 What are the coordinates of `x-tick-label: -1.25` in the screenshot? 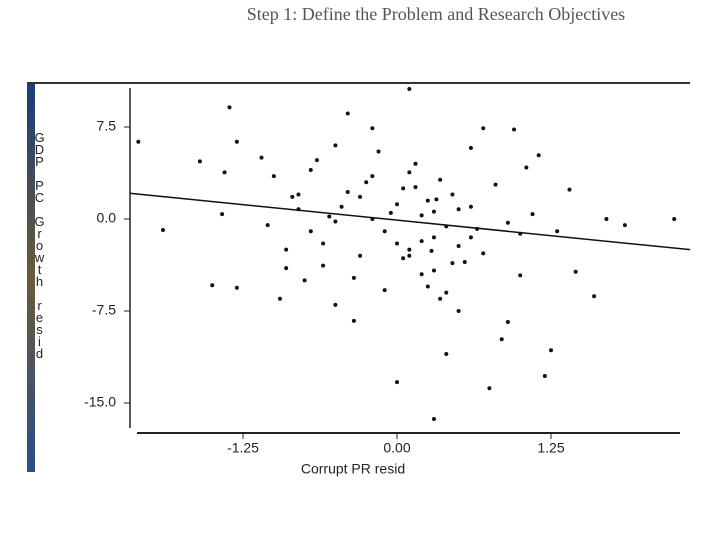 It's located at (243, 448).